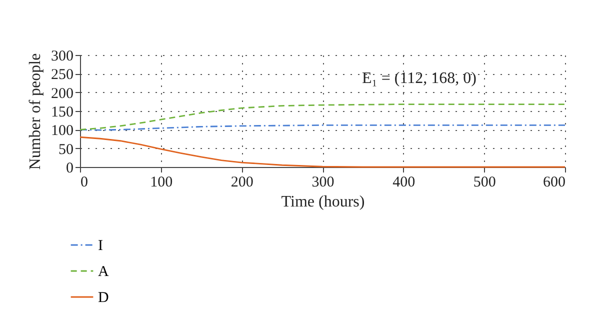  What do you see at coordinates (161, 182) in the screenshot?
I see `x-tick-label: 100` at bounding box center [161, 182].